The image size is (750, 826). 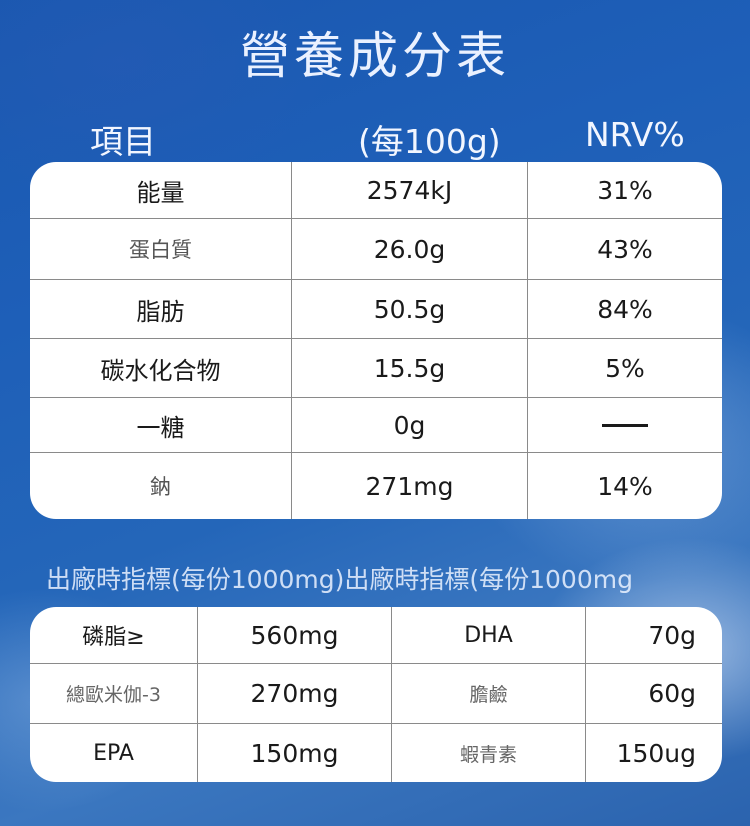 I want to click on dash-mark, so click(x=625, y=425).